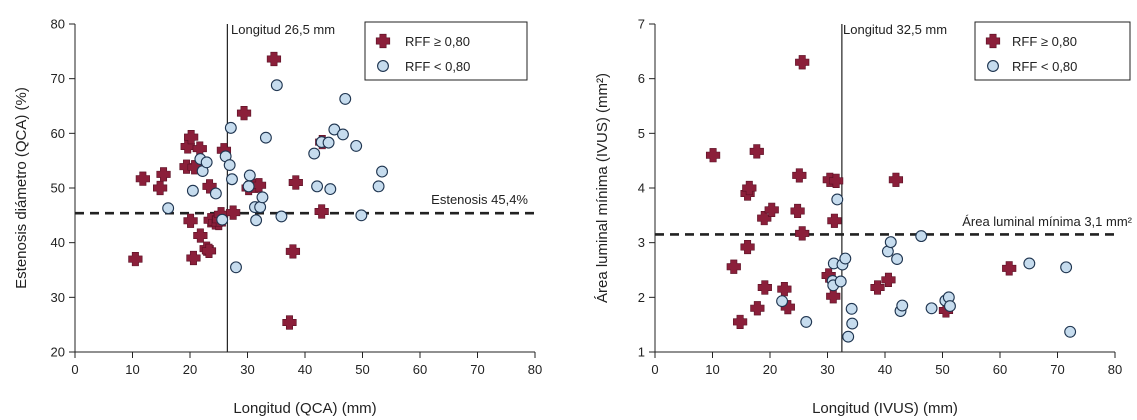 This screenshot has width=1137, height=420. I want to click on x-axis: 0 10 20 30 40 50 60 70 80, so click(886, 364).